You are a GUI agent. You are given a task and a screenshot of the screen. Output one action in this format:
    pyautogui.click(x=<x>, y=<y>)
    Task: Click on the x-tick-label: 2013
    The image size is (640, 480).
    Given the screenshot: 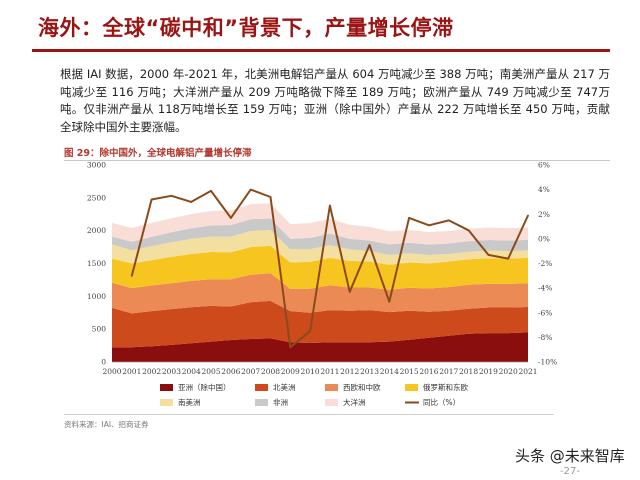 What is the action you would take?
    pyautogui.click(x=369, y=371)
    